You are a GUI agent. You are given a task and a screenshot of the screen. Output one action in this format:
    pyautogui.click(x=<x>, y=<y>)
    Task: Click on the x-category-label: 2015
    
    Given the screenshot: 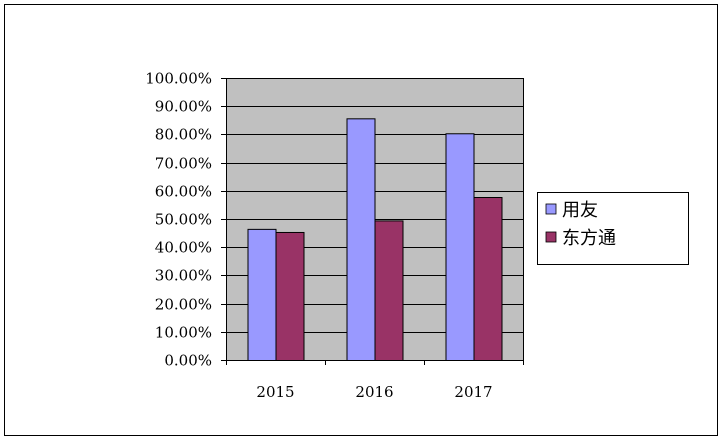 What is the action you would take?
    pyautogui.click(x=275, y=392)
    